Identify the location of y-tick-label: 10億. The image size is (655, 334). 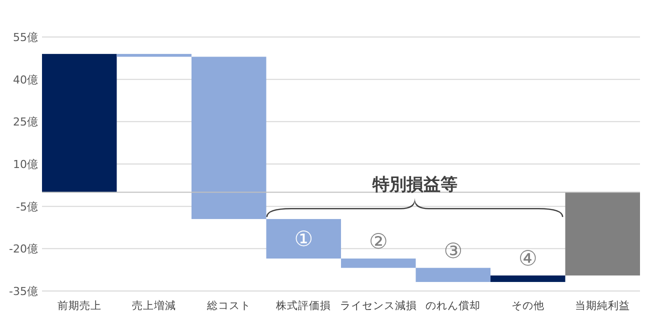
(25, 164).